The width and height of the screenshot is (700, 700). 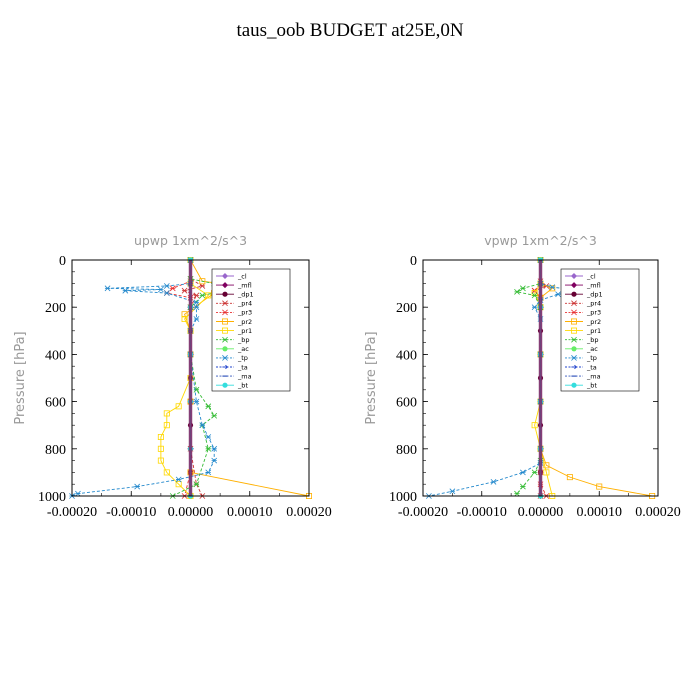 I want to click on panel-title: vpwp 1xm^2/s^3, so click(x=540, y=240).